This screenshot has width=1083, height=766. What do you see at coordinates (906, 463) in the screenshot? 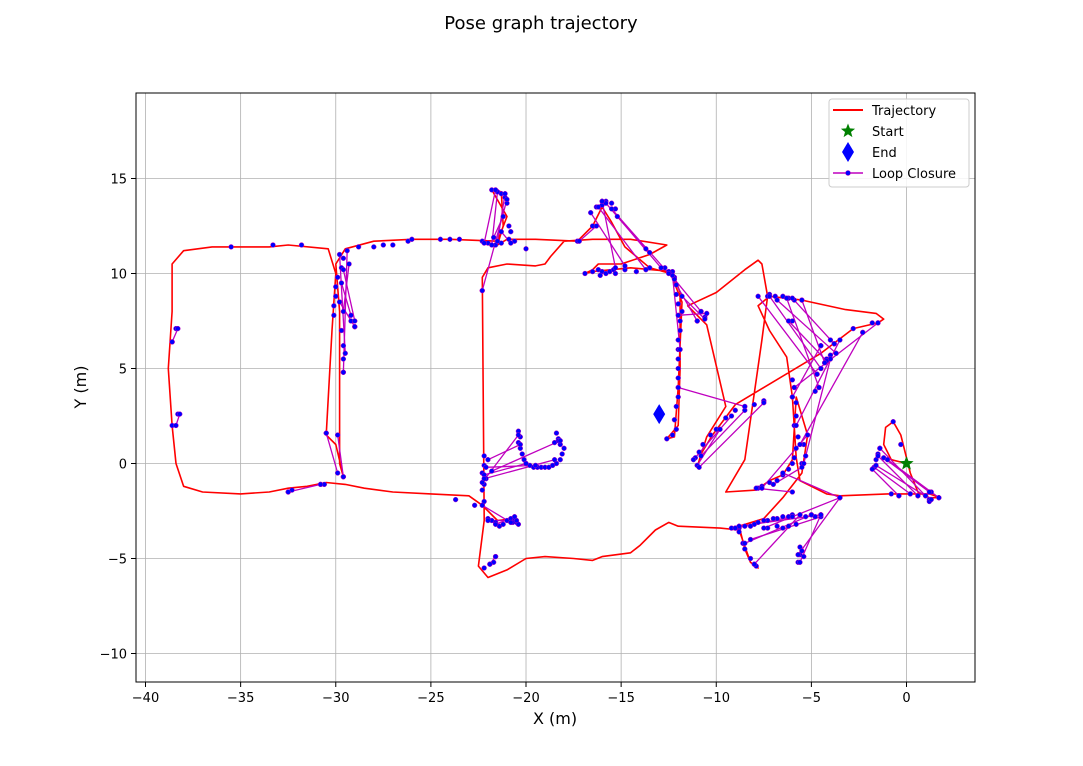
I see `start-marker` at bounding box center [906, 463].